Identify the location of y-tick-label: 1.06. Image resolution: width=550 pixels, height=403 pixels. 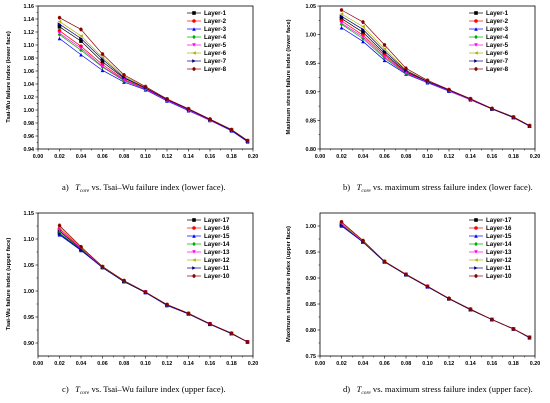
(29, 72).